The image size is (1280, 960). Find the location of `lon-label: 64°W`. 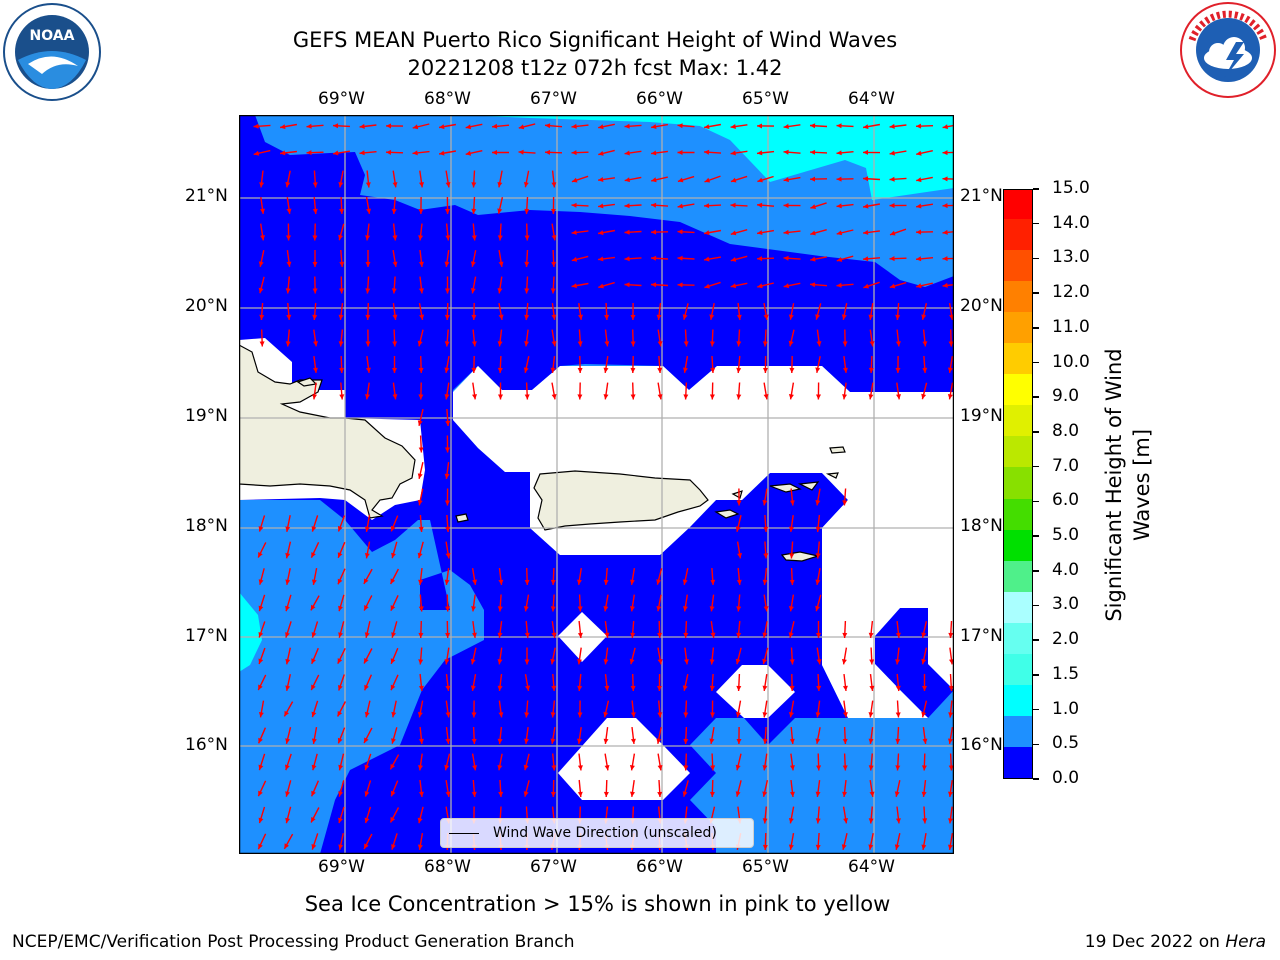

lon-label: 64°W is located at coordinates (871, 867).